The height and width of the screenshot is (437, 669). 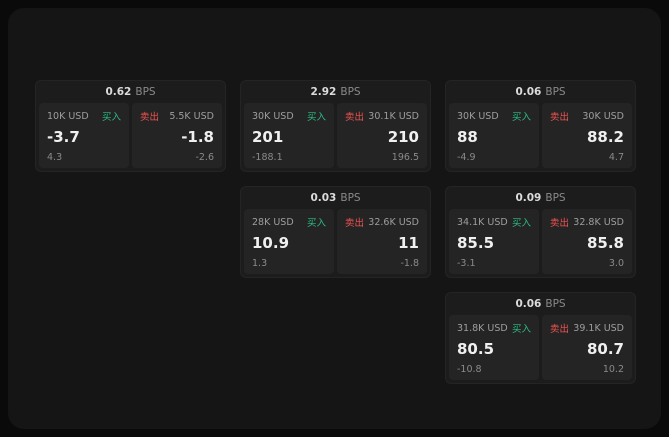 What do you see at coordinates (118, 92) in the screenshot?
I see `spread-value: 0.62` at bounding box center [118, 92].